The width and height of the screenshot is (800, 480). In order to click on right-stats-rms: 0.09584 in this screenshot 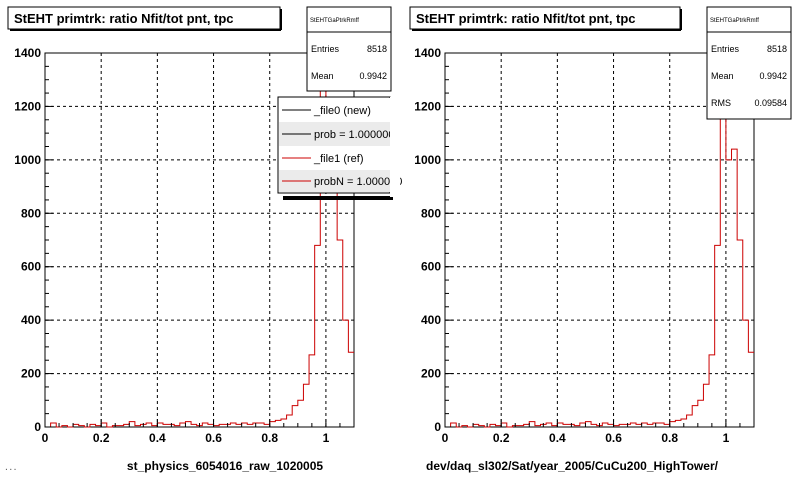, I will do `click(770, 103)`.